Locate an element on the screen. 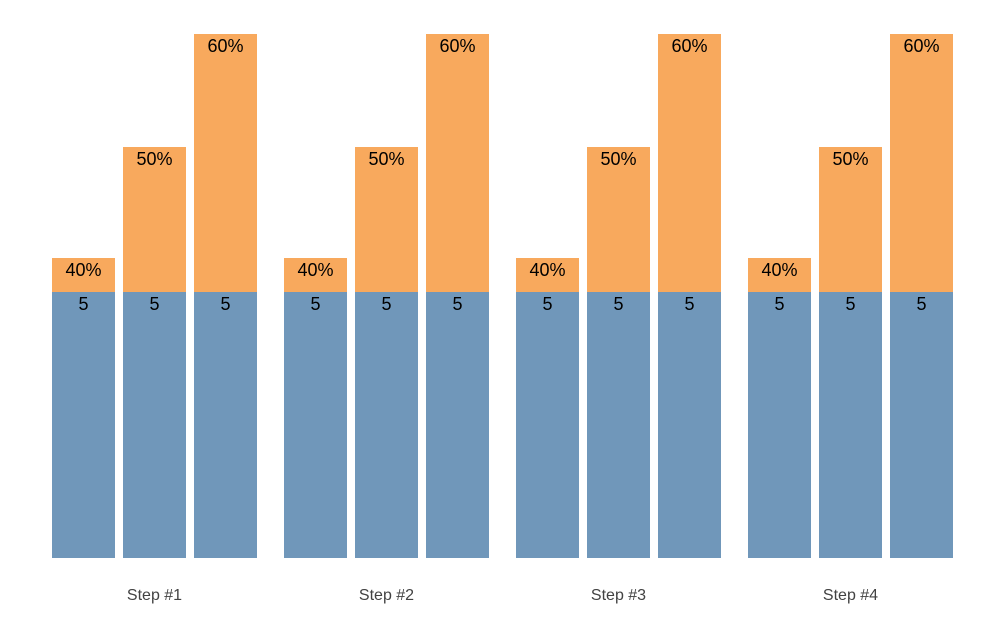 This screenshot has width=1000, height=618. category-label: Step #3 is located at coordinates (618, 595).